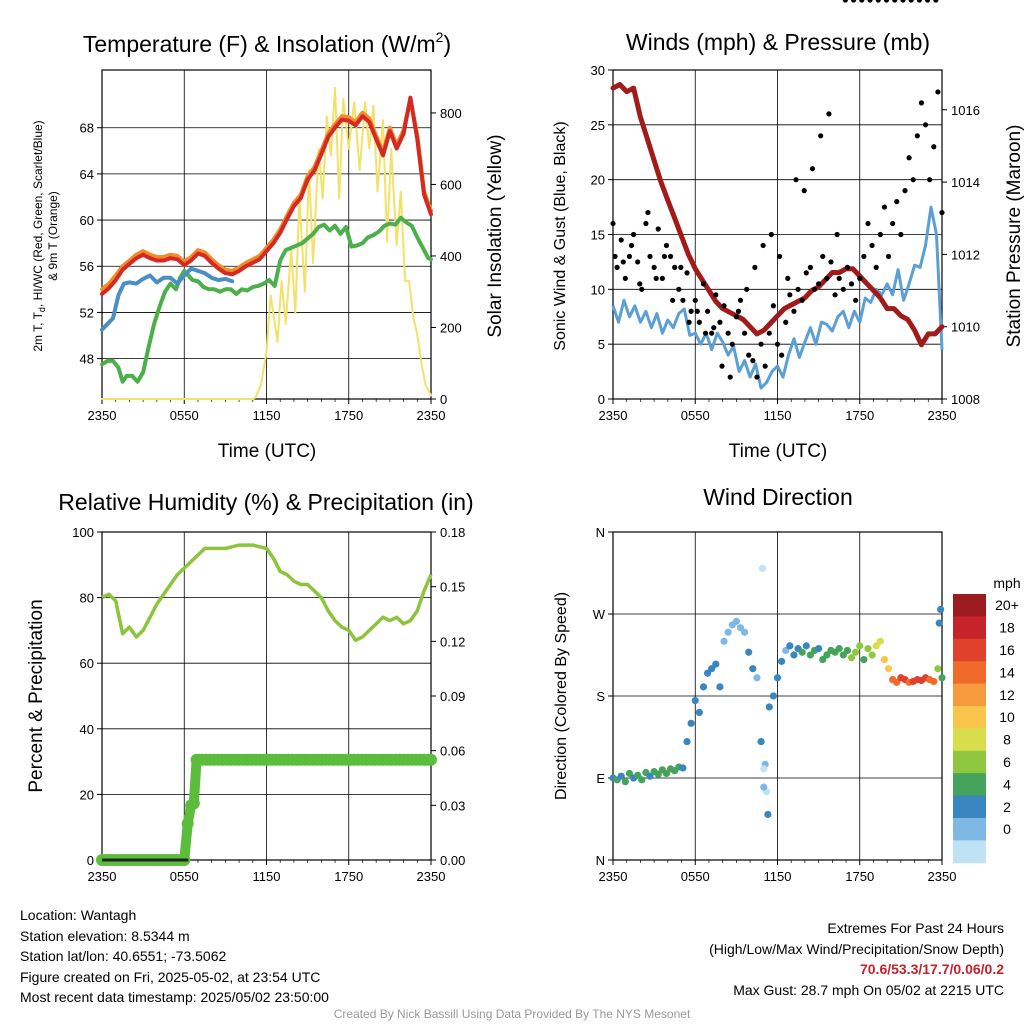 The width and height of the screenshot is (1024, 1024). Describe the element at coordinates (267, 876) in the screenshot. I see `humidity-x-tick-label: 1150` at that location.